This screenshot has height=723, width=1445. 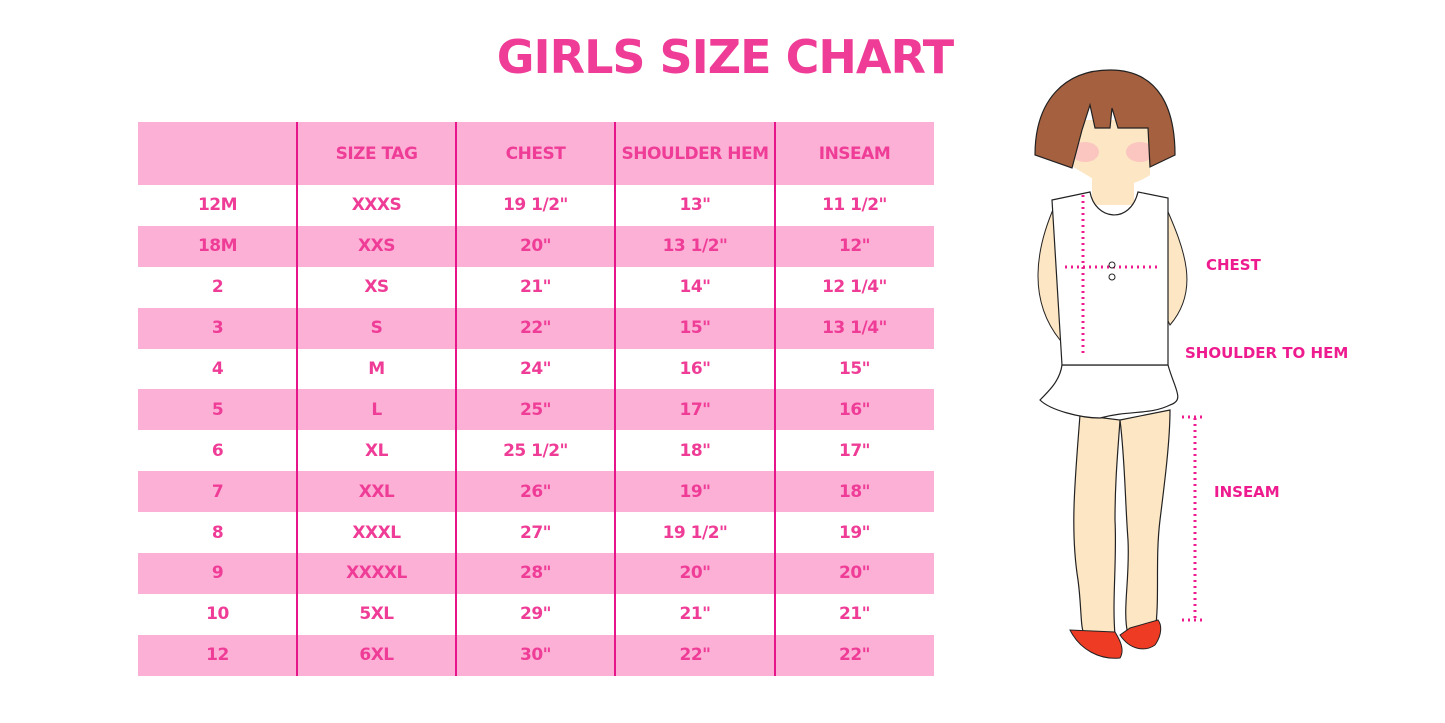 I want to click on table-row: 9 XXXXL 28" 20" 20", so click(x=536, y=573).